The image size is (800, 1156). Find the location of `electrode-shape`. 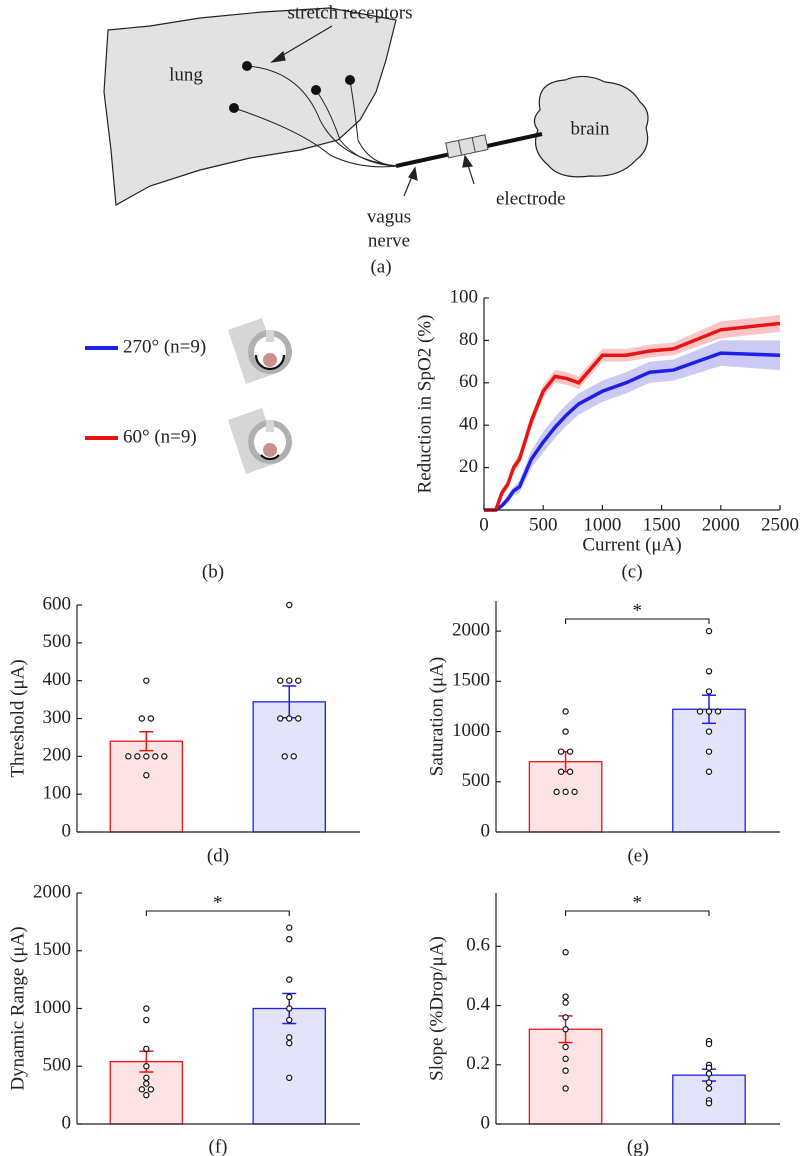

electrode-shape is located at coordinates (467, 146).